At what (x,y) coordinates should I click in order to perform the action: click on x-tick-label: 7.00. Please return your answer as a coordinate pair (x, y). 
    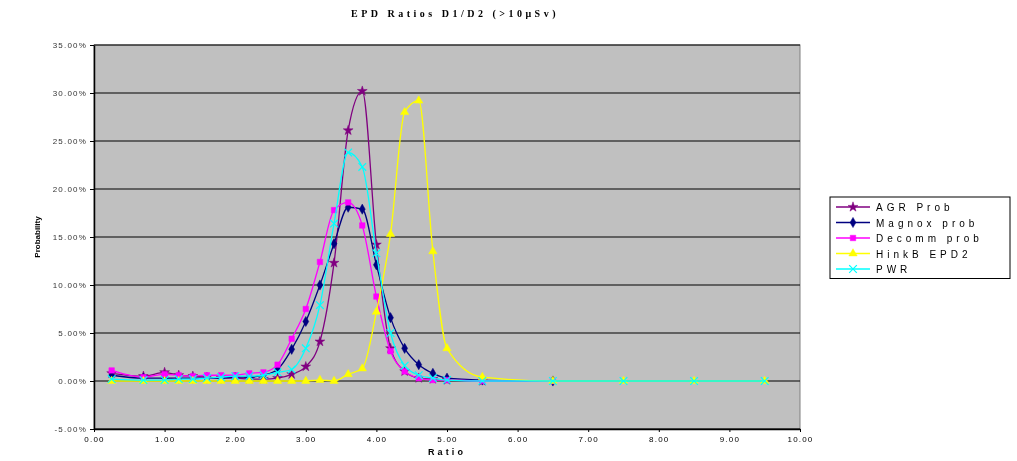
    Looking at the image, I should click on (588, 440).